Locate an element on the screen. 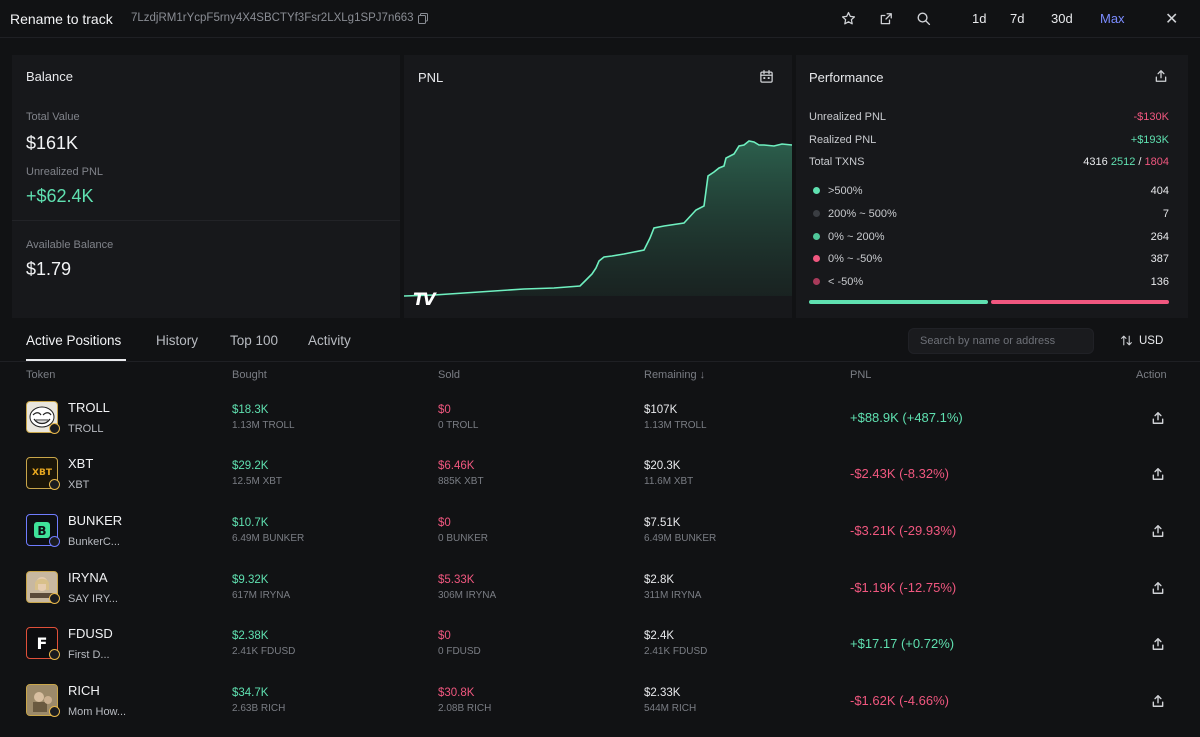 Image resolution: width=1200 pixels, height=737 pixels. calendar-icon is located at coordinates (766, 76).